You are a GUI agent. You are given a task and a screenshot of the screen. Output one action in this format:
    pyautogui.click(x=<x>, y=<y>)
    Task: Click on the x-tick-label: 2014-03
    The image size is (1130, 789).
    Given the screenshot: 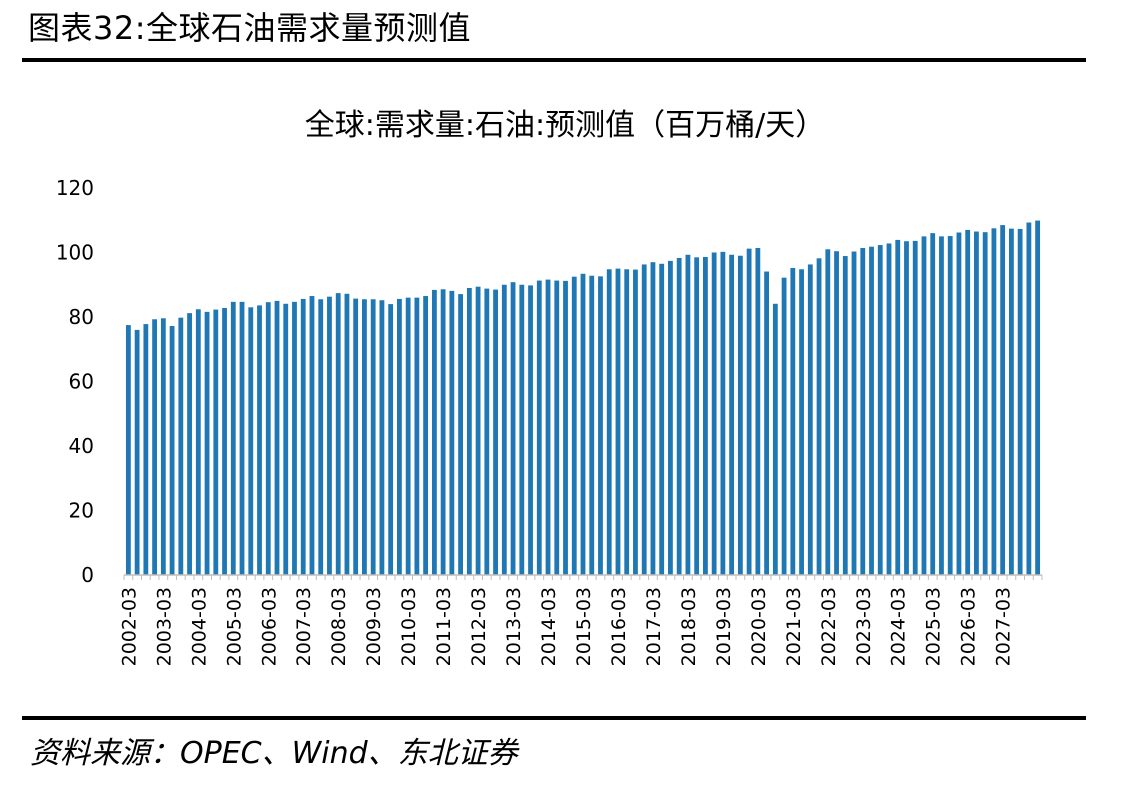 What is the action you would take?
    pyautogui.click(x=549, y=626)
    